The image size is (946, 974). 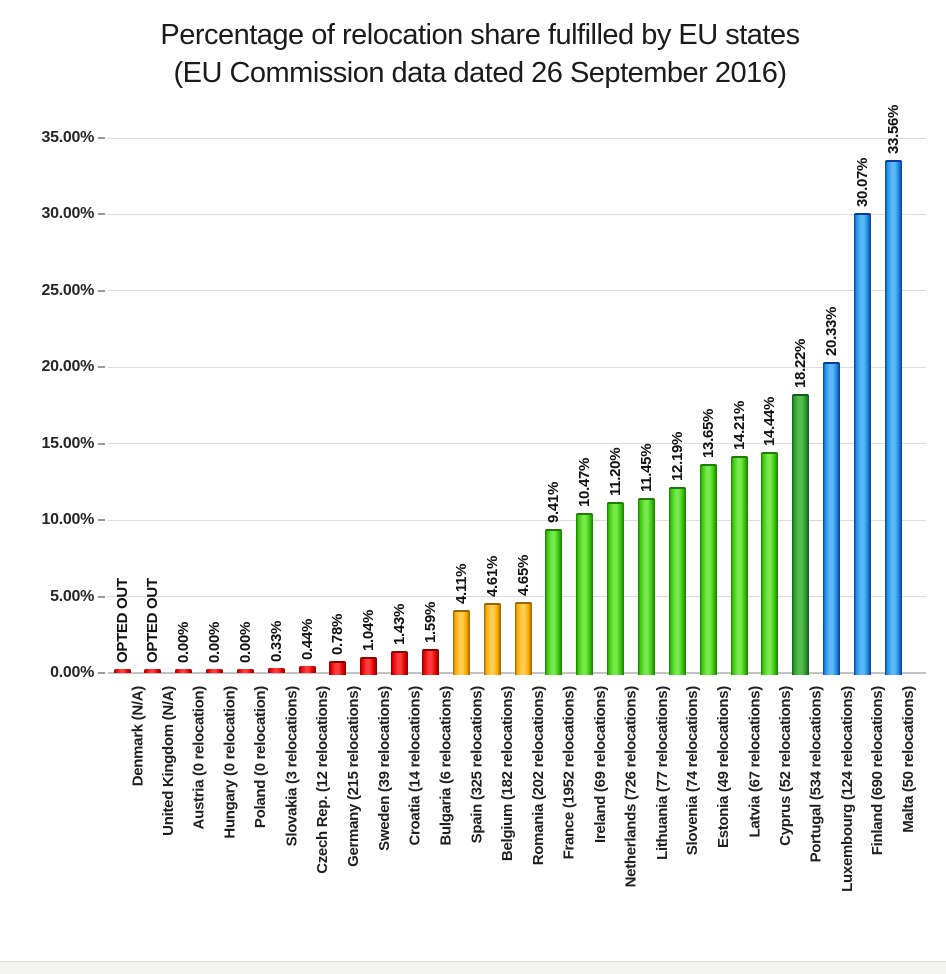 I want to click on x-axis-category-label: France (1952 relocations), so click(x=569, y=773).